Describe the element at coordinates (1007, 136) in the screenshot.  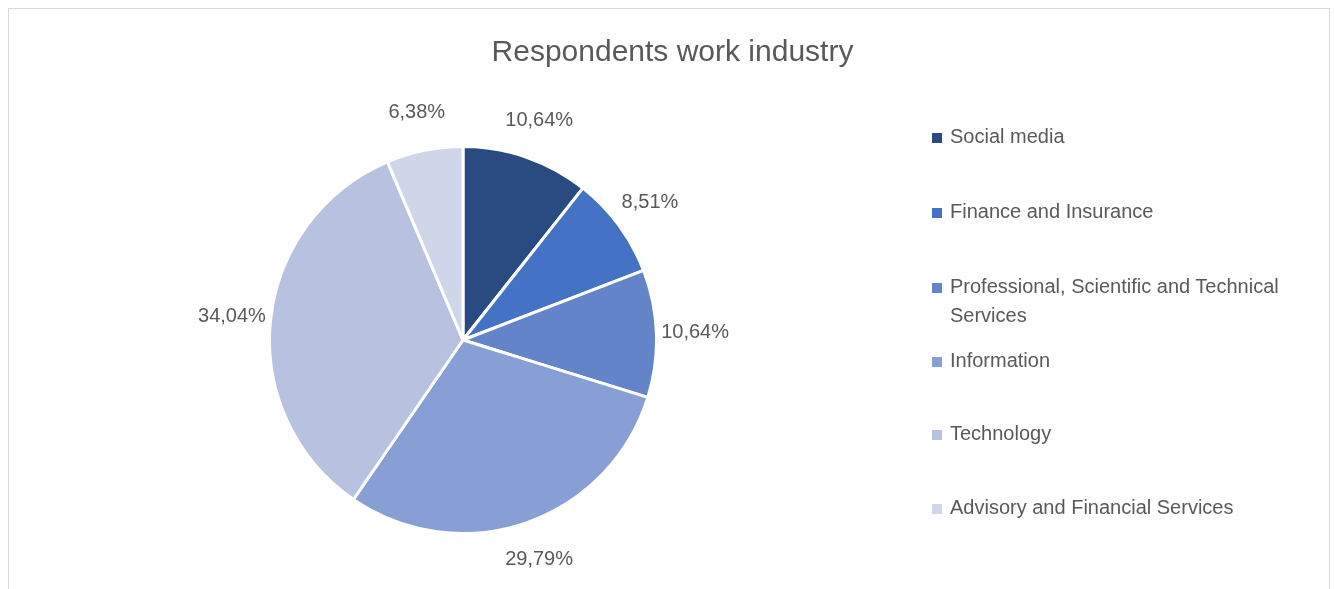
I see `legend-label: Social media` at that location.